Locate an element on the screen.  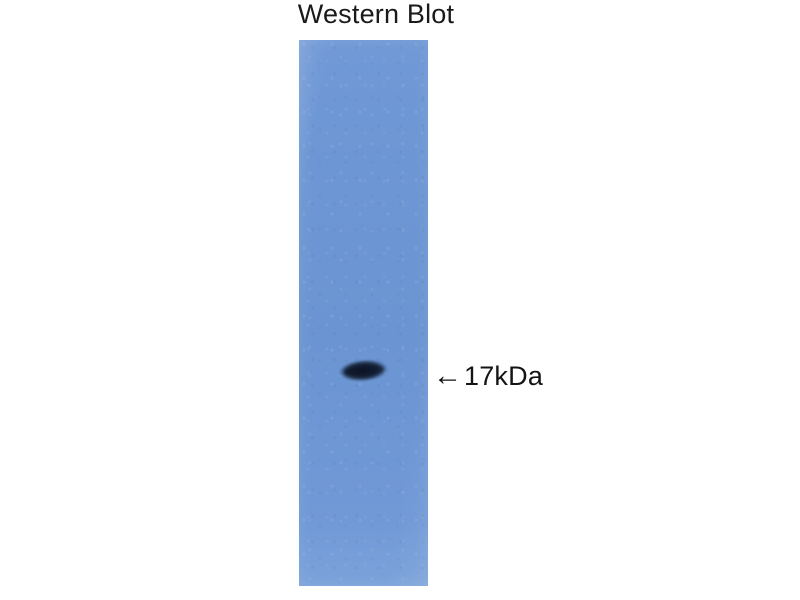
left-arrow-icon: ← is located at coordinates (447, 376).